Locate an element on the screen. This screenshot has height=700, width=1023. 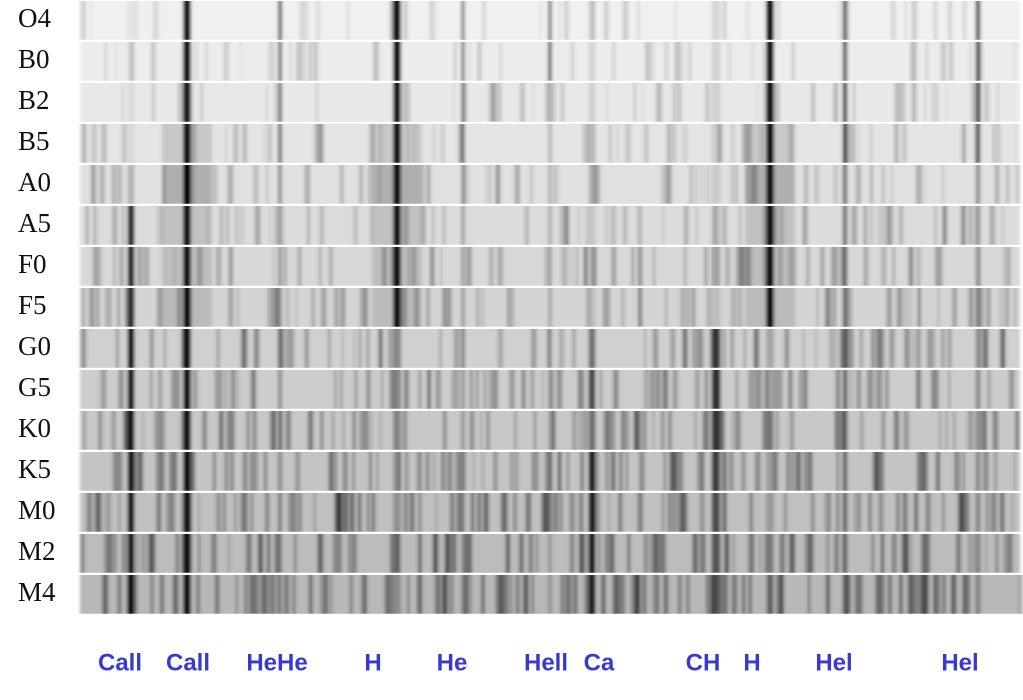
line-label: Ca is located at coordinates (599, 662).